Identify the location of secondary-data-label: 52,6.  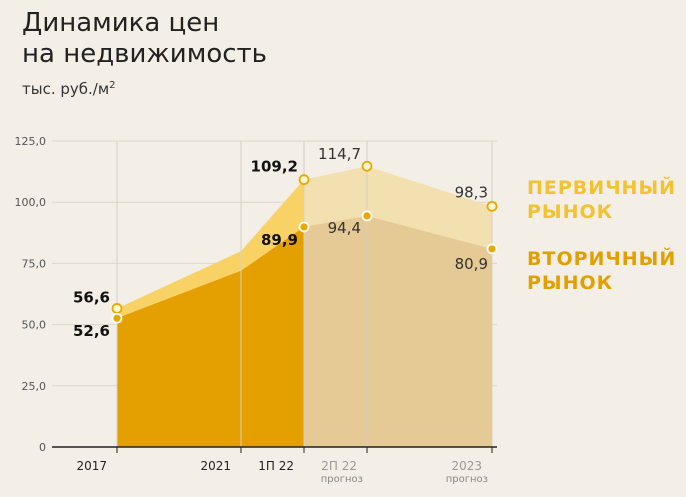
(91, 331).